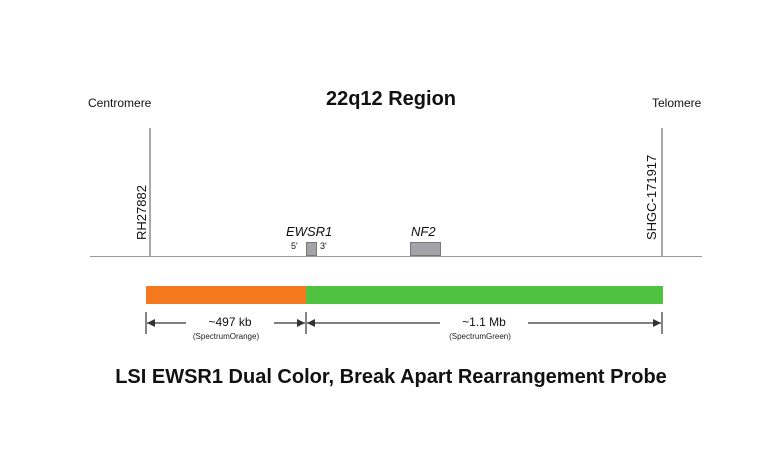  I want to click on green-arrow-left, so click(311, 323).